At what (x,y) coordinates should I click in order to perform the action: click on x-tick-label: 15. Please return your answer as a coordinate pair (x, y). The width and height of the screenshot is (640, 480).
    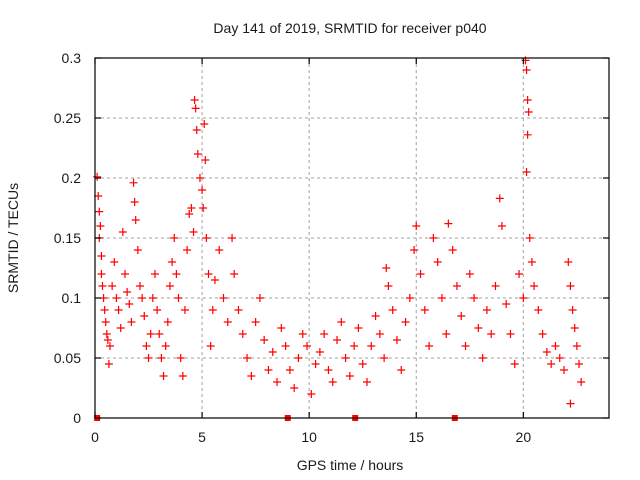
    Looking at the image, I should click on (416, 437).